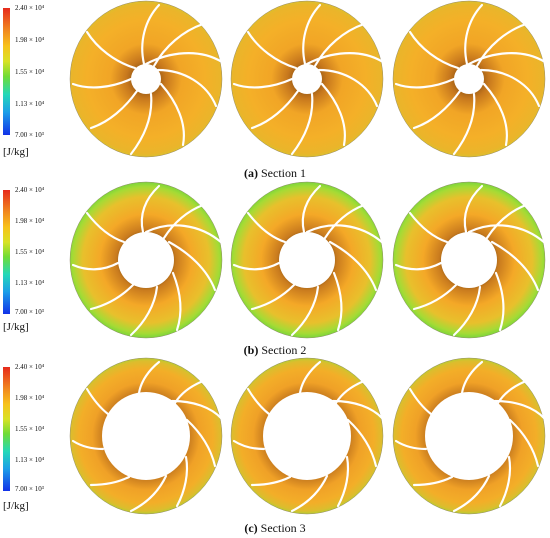  I want to click on panel-caption: (c) Section 3, so click(275, 528).